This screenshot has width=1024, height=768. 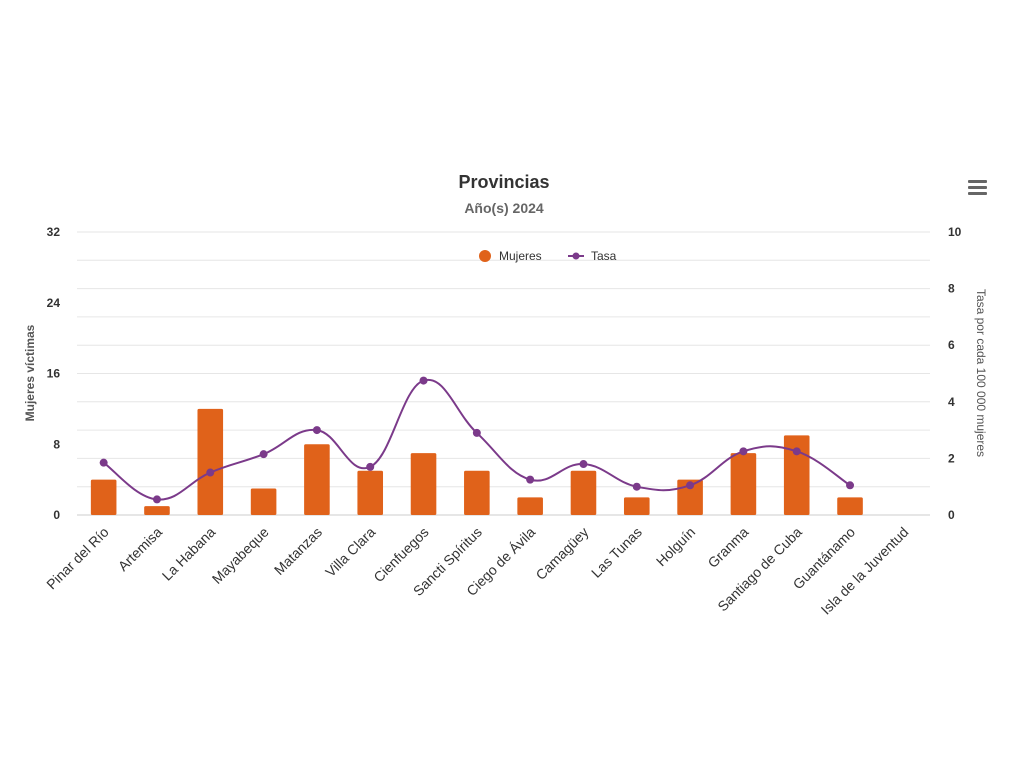 What do you see at coordinates (675, 546) in the screenshot?
I see `x-tick-label: Holguín` at bounding box center [675, 546].